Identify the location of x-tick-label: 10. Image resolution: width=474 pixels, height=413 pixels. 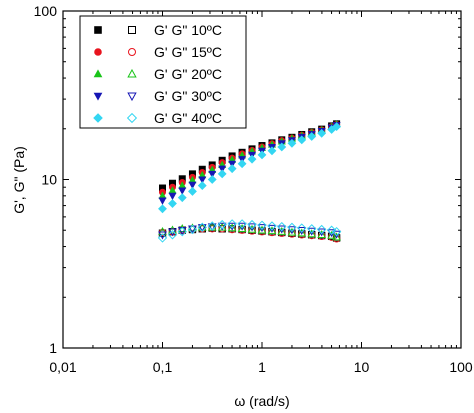
(362, 367).